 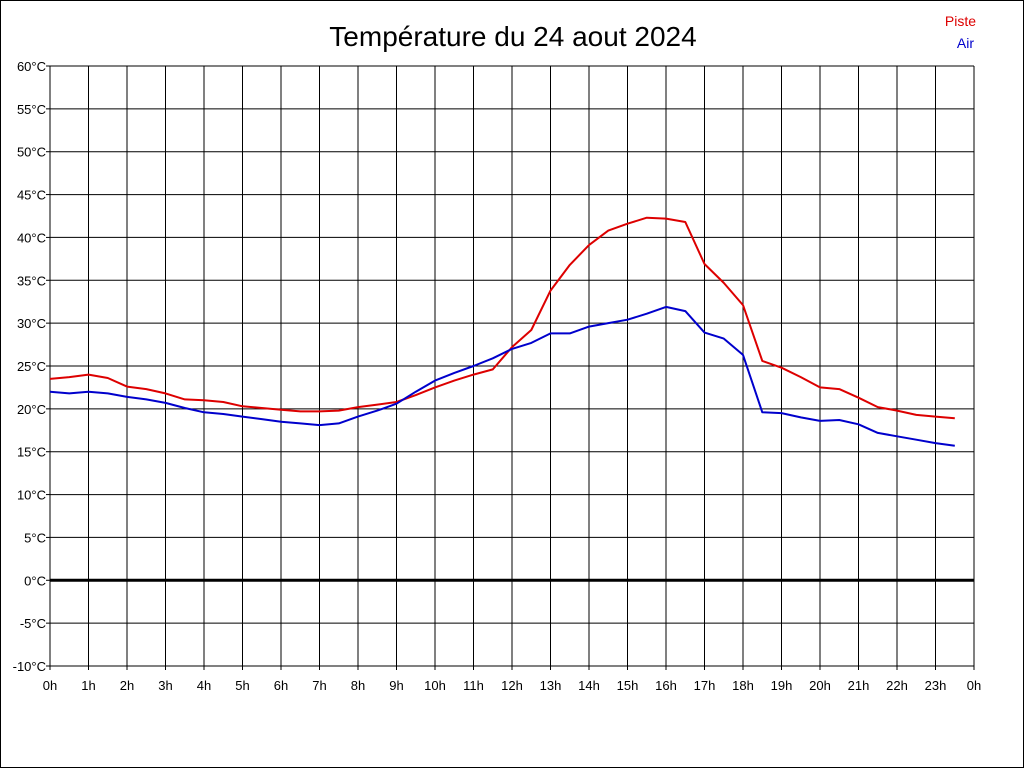 What do you see at coordinates (512, 36) in the screenshot?
I see `chart-title: Température du 24 aout 2024` at bounding box center [512, 36].